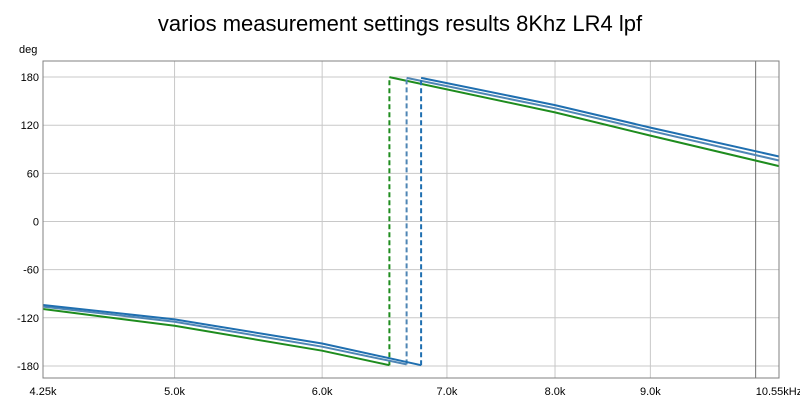 Image resolution: width=800 pixels, height=402 pixels. What do you see at coordinates (650, 392) in the screenshot?
I see `x-tick-label: 9.0k` at bounding box center [650, 392].